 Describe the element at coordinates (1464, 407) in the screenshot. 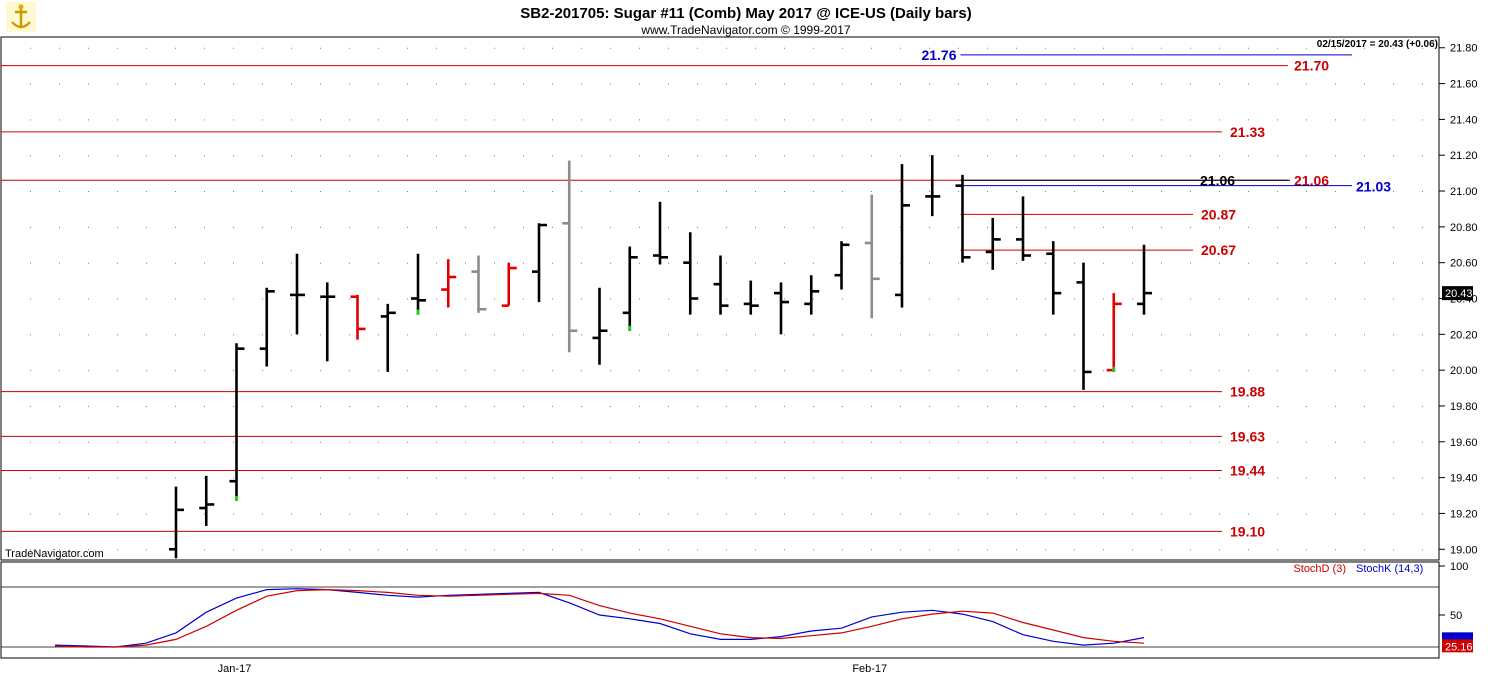

I see `price-tick-label: 19.80` at that location.